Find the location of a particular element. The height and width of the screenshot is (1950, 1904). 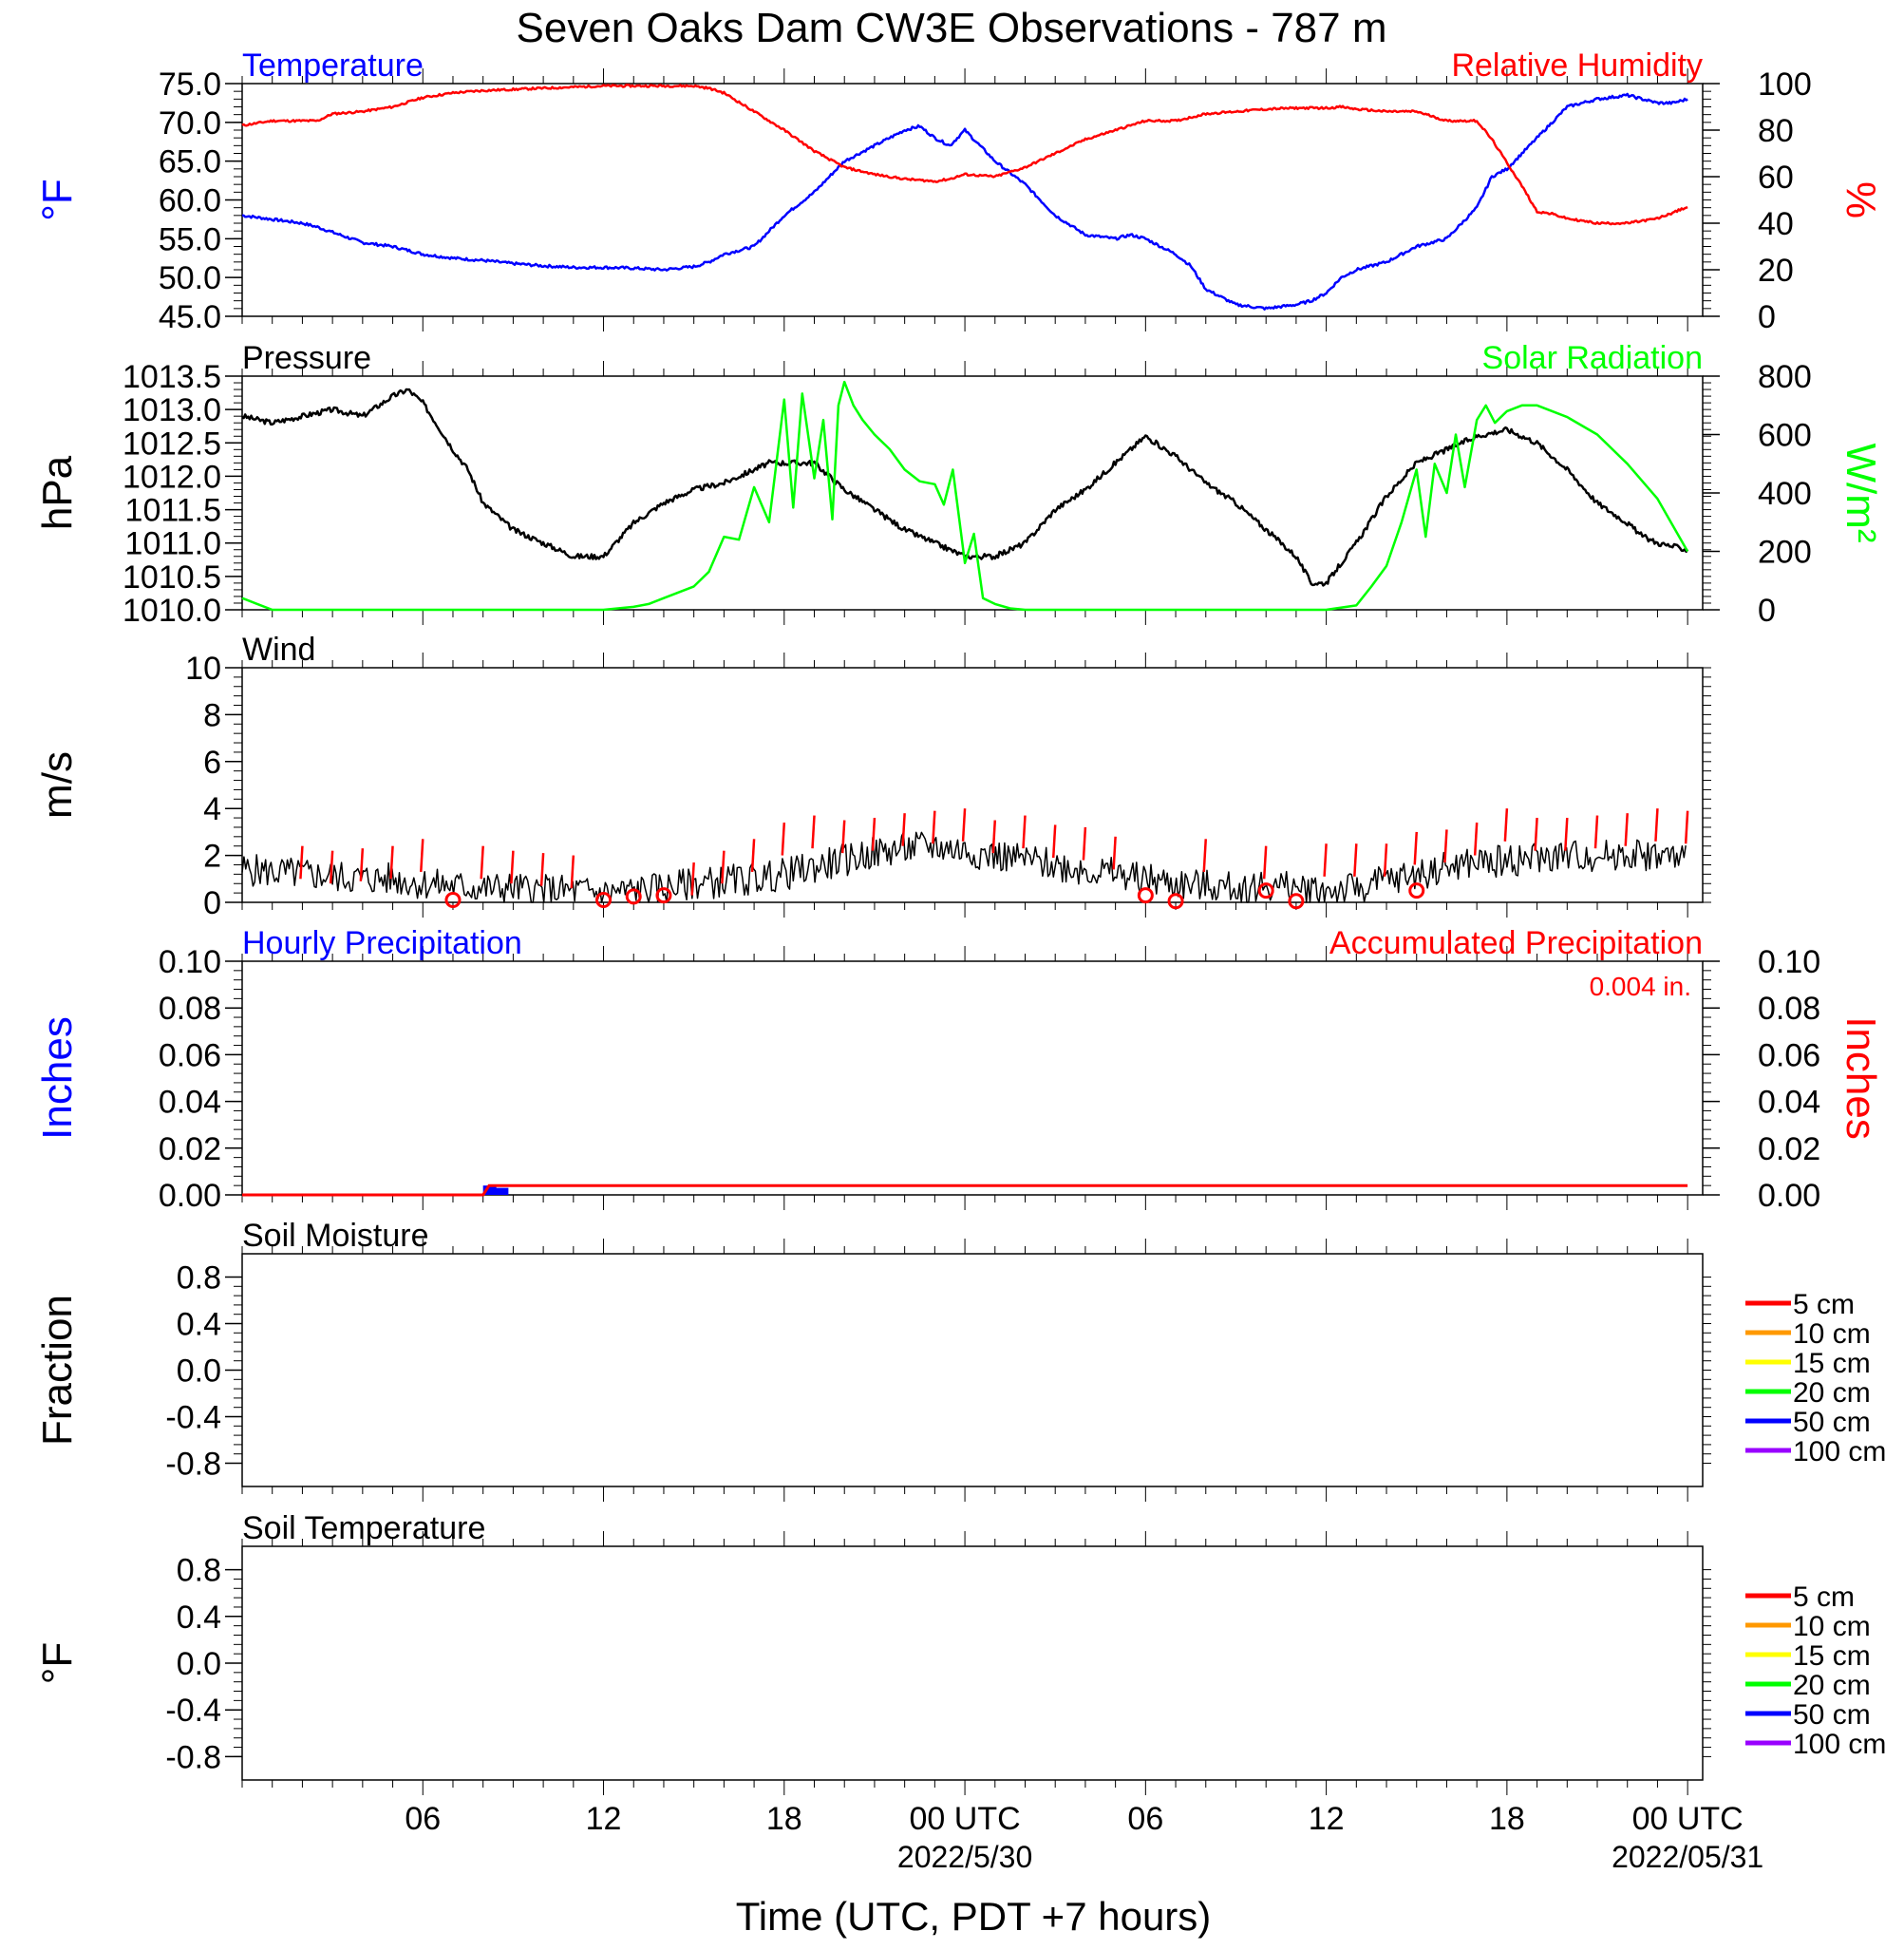

soil-moisture-frame is located at coordinates (973, 1370).